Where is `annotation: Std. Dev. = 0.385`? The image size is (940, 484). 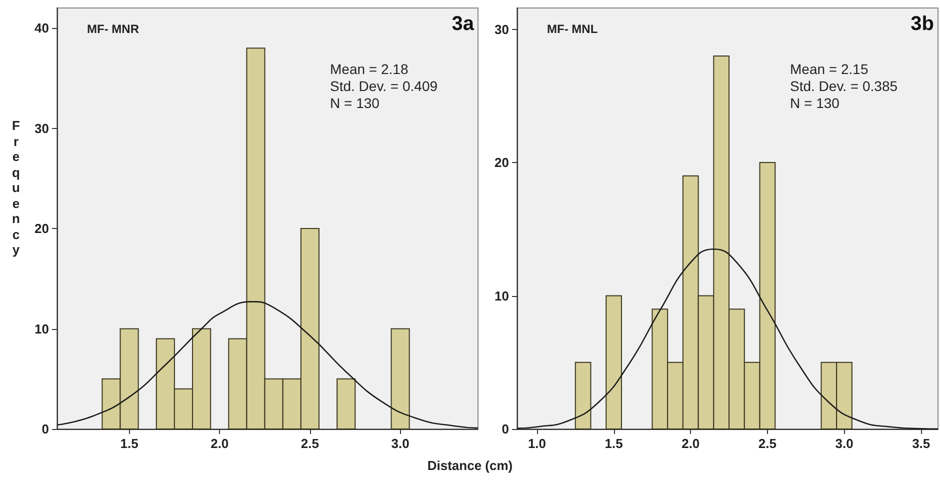
annotation: Std. Dev. = 0.385 is located at coordinates (844, 86).